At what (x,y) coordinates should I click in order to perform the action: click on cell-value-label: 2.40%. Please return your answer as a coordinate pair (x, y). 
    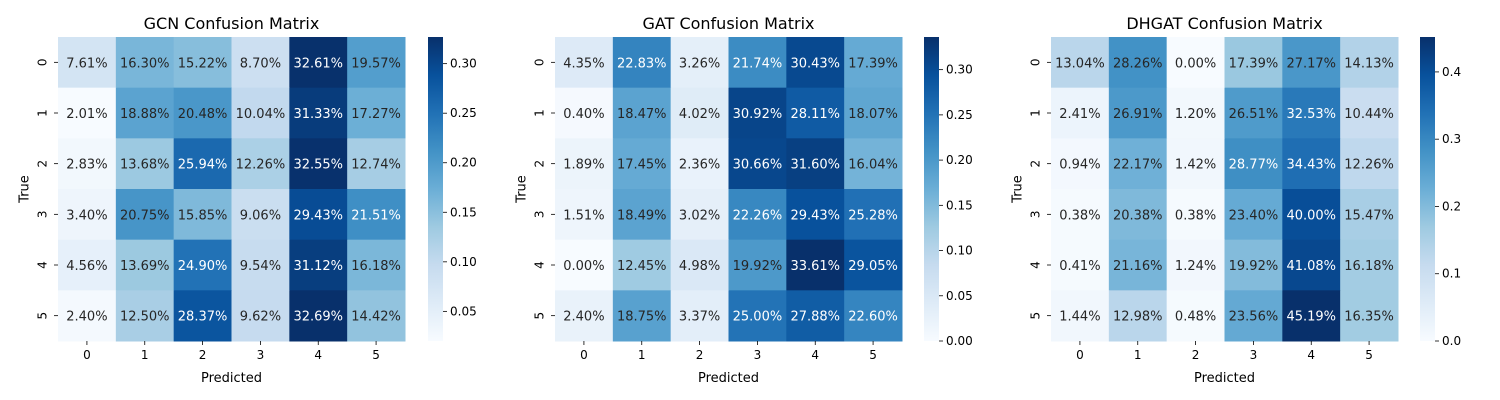
    Looking at the image, I should click on (86, 317).